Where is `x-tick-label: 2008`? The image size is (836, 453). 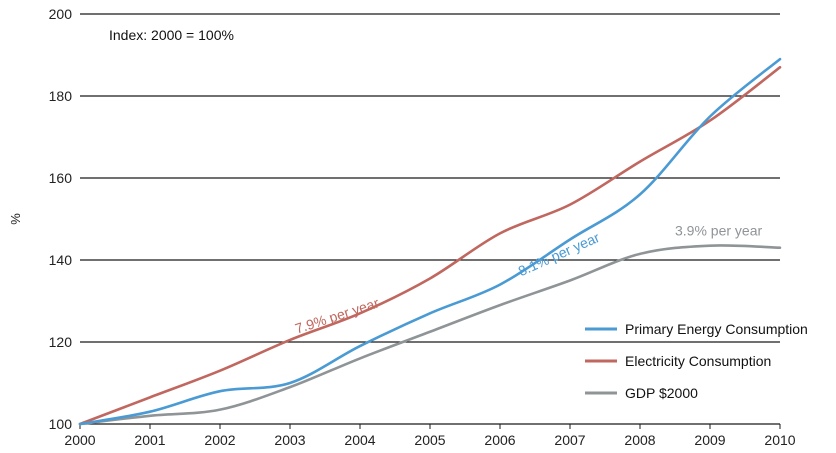 x-tick-label: 2008 is located at coordinates (639, 440).